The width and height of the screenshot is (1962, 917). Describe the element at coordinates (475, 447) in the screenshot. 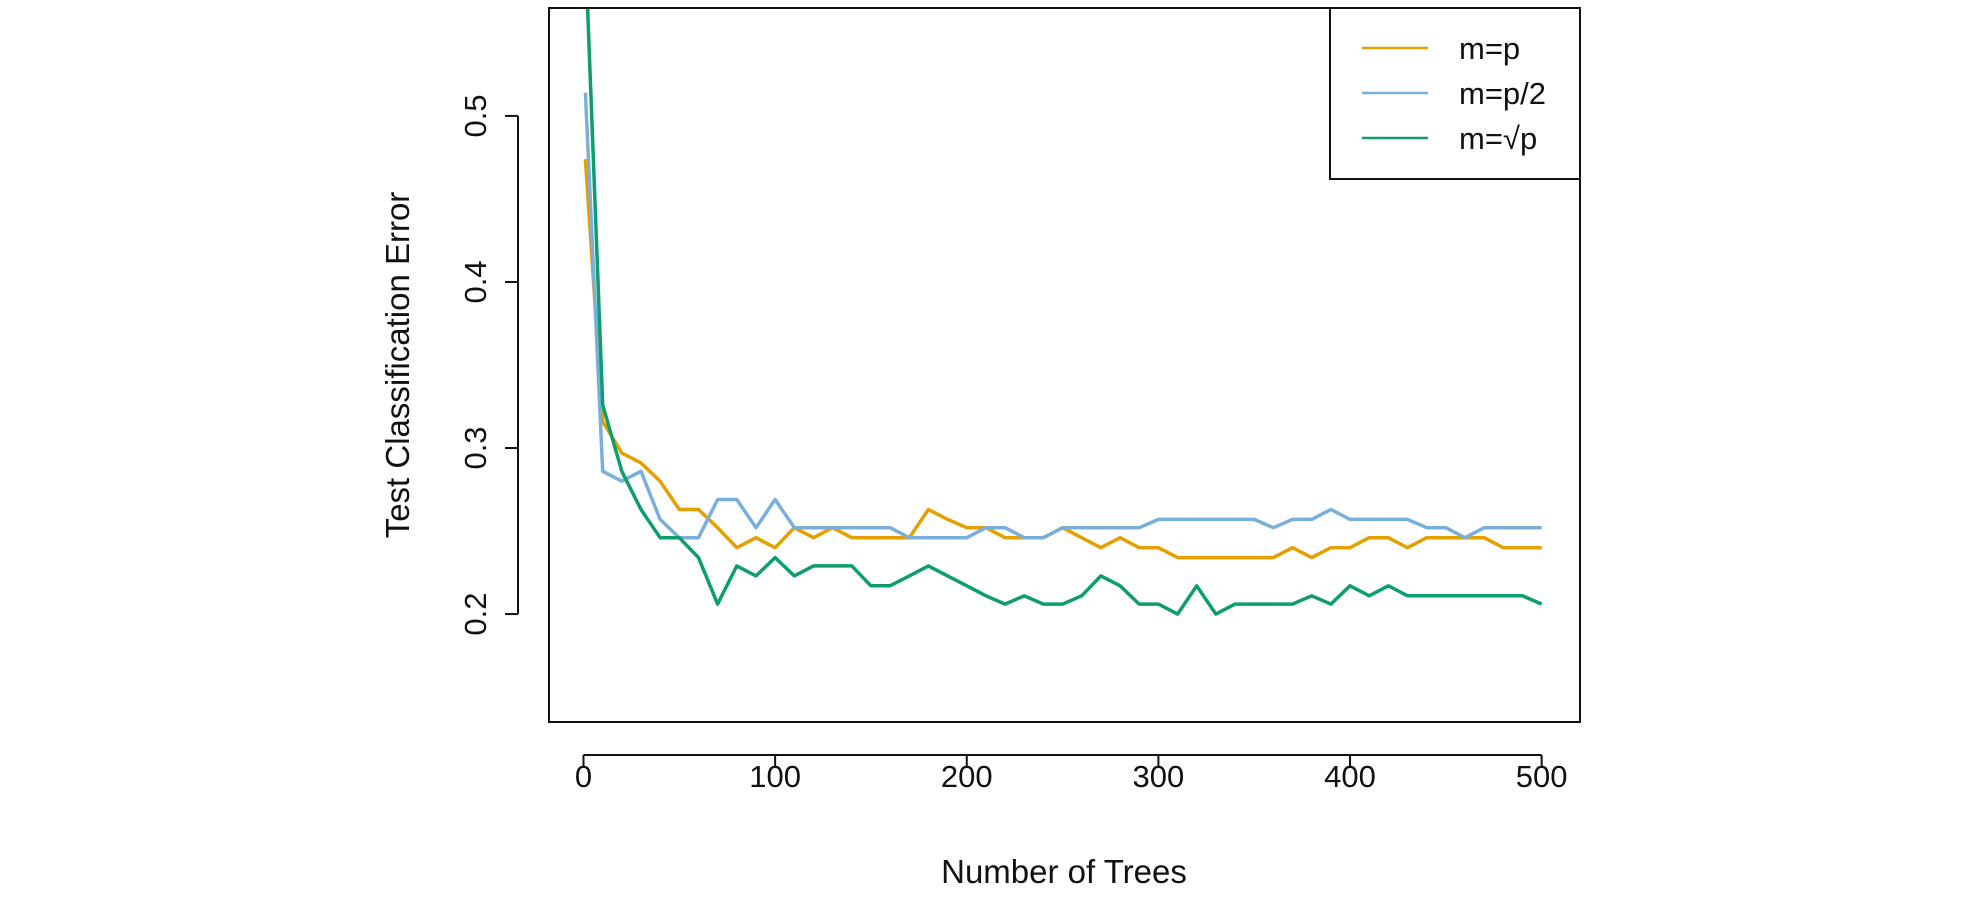

I see `y-tick-label: 0.3` at that location.